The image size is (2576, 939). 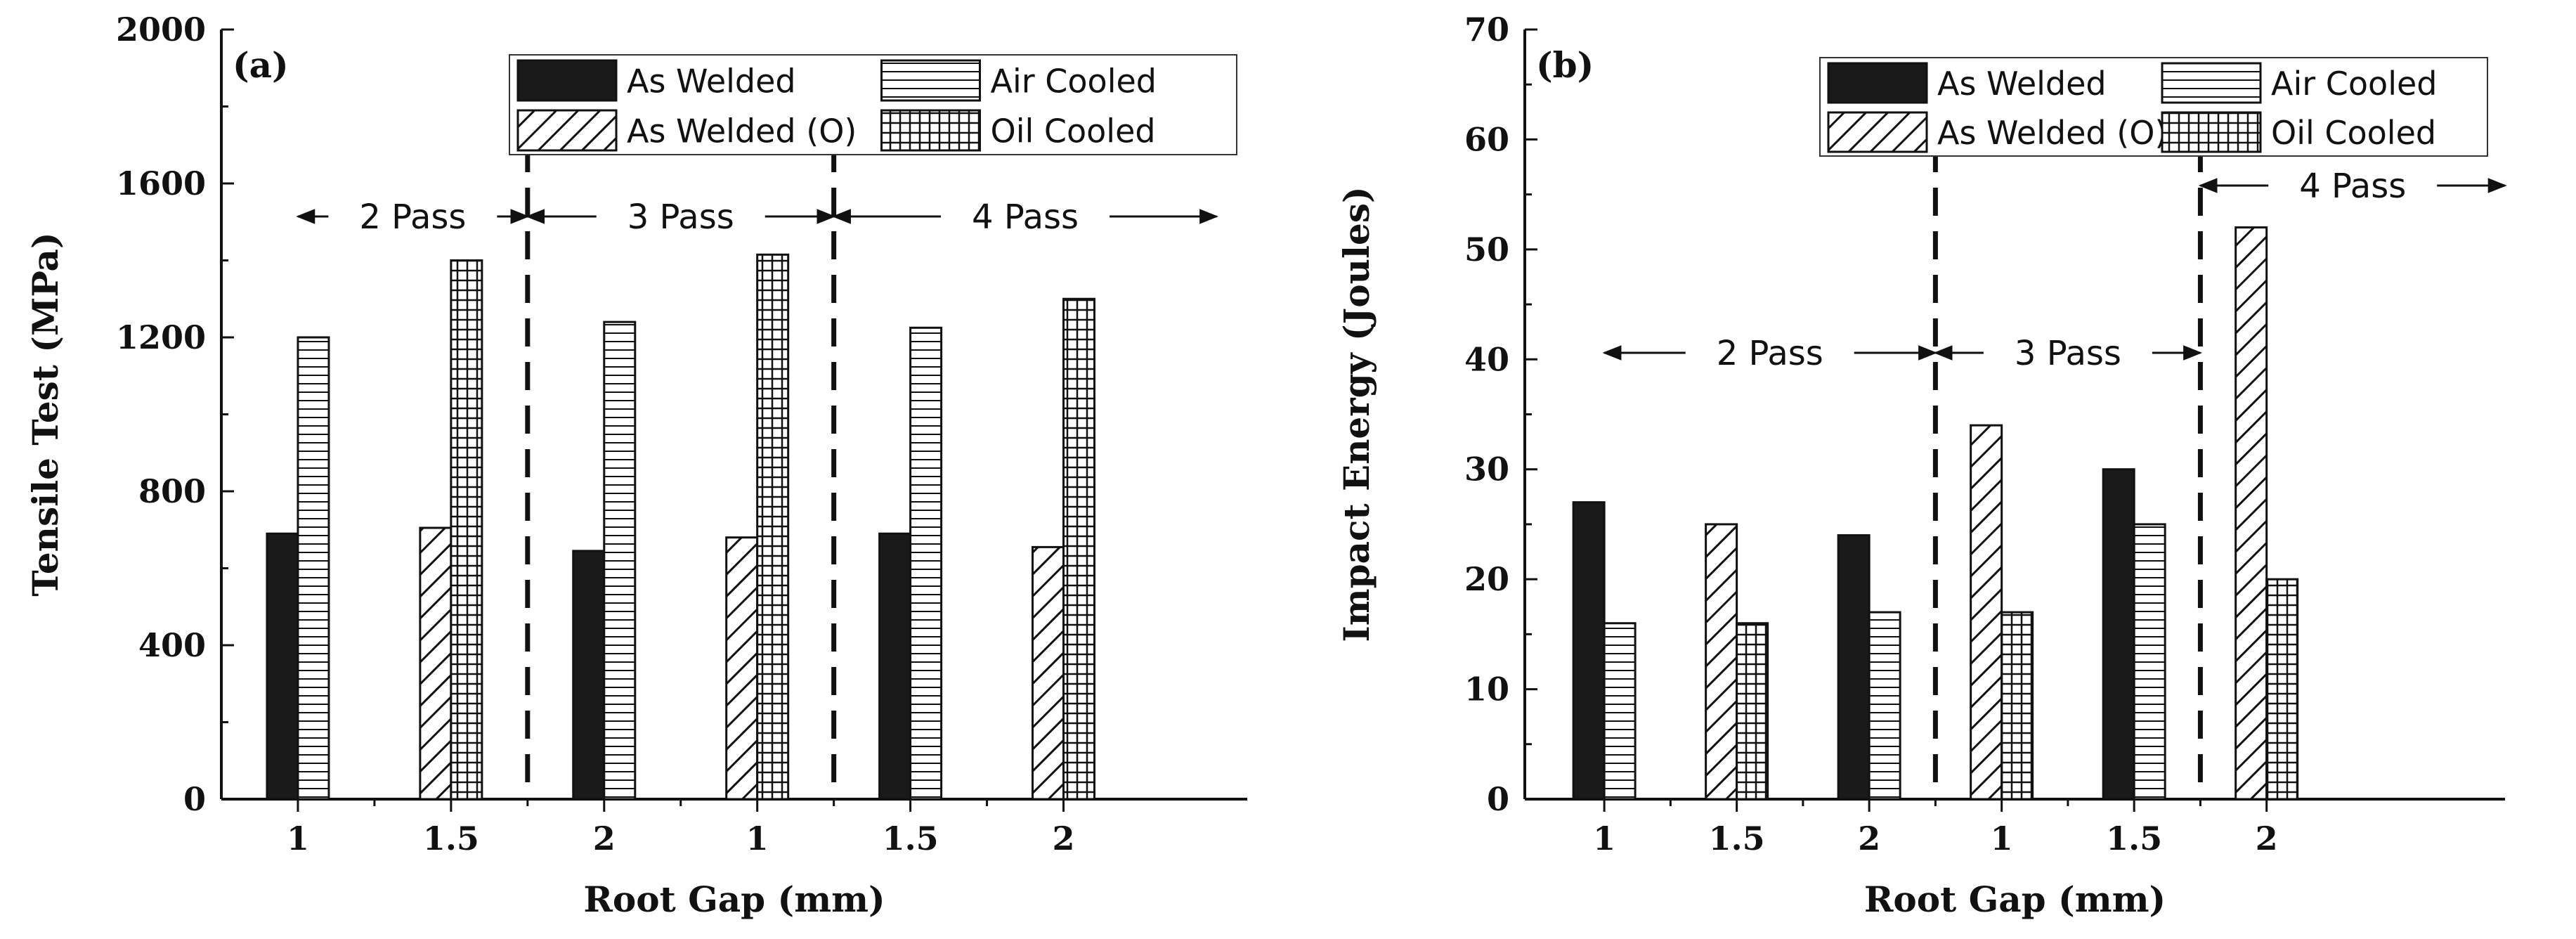 What do you see at coordinates (1356, 414) in the screenshot?
I see `y-axis-title: Impact Energy (Joules)` at bounding box center [1356, 414].